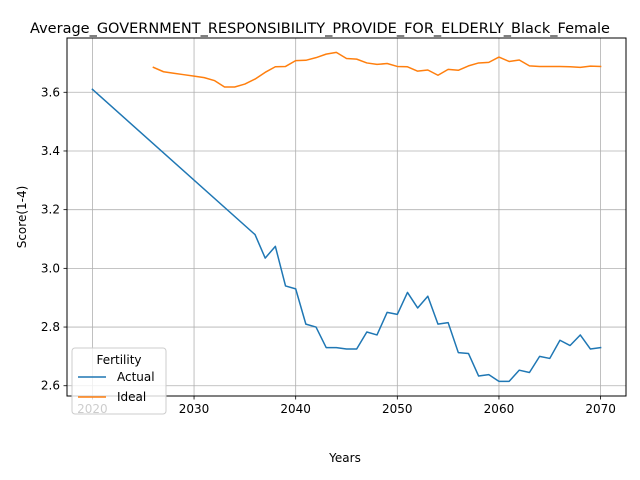 The height and width of the screenshot is (480, 640). I want to click on y-tick-label: 3.0, so click(50, 268).